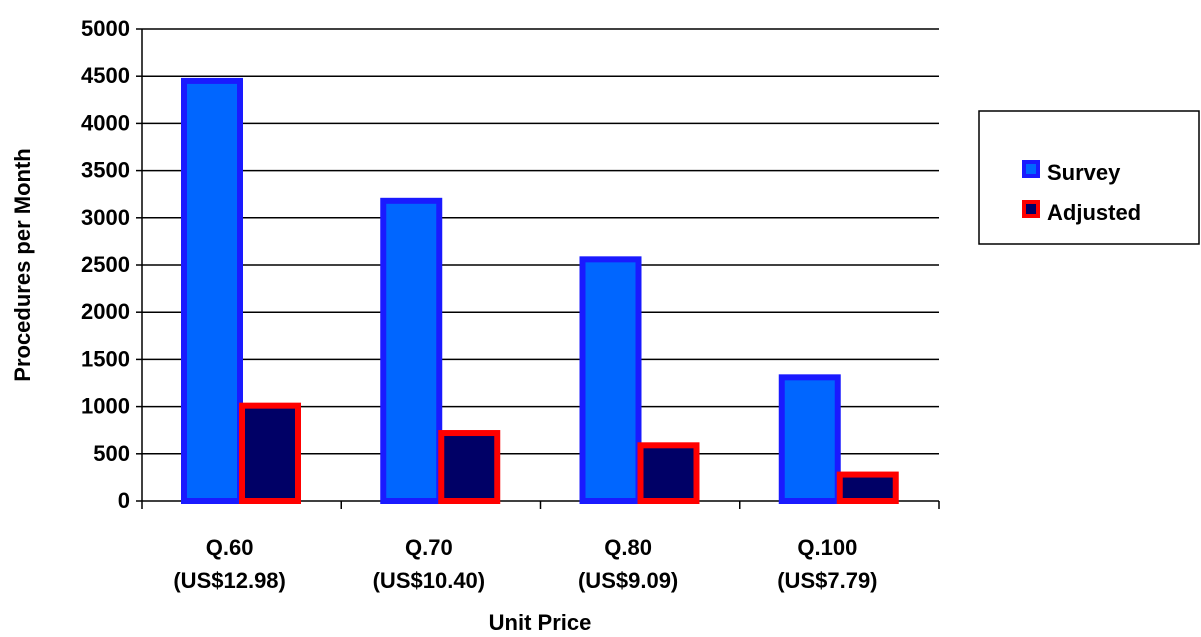  I want to click on legend-swatch-adjusted, so click(1031, 209).